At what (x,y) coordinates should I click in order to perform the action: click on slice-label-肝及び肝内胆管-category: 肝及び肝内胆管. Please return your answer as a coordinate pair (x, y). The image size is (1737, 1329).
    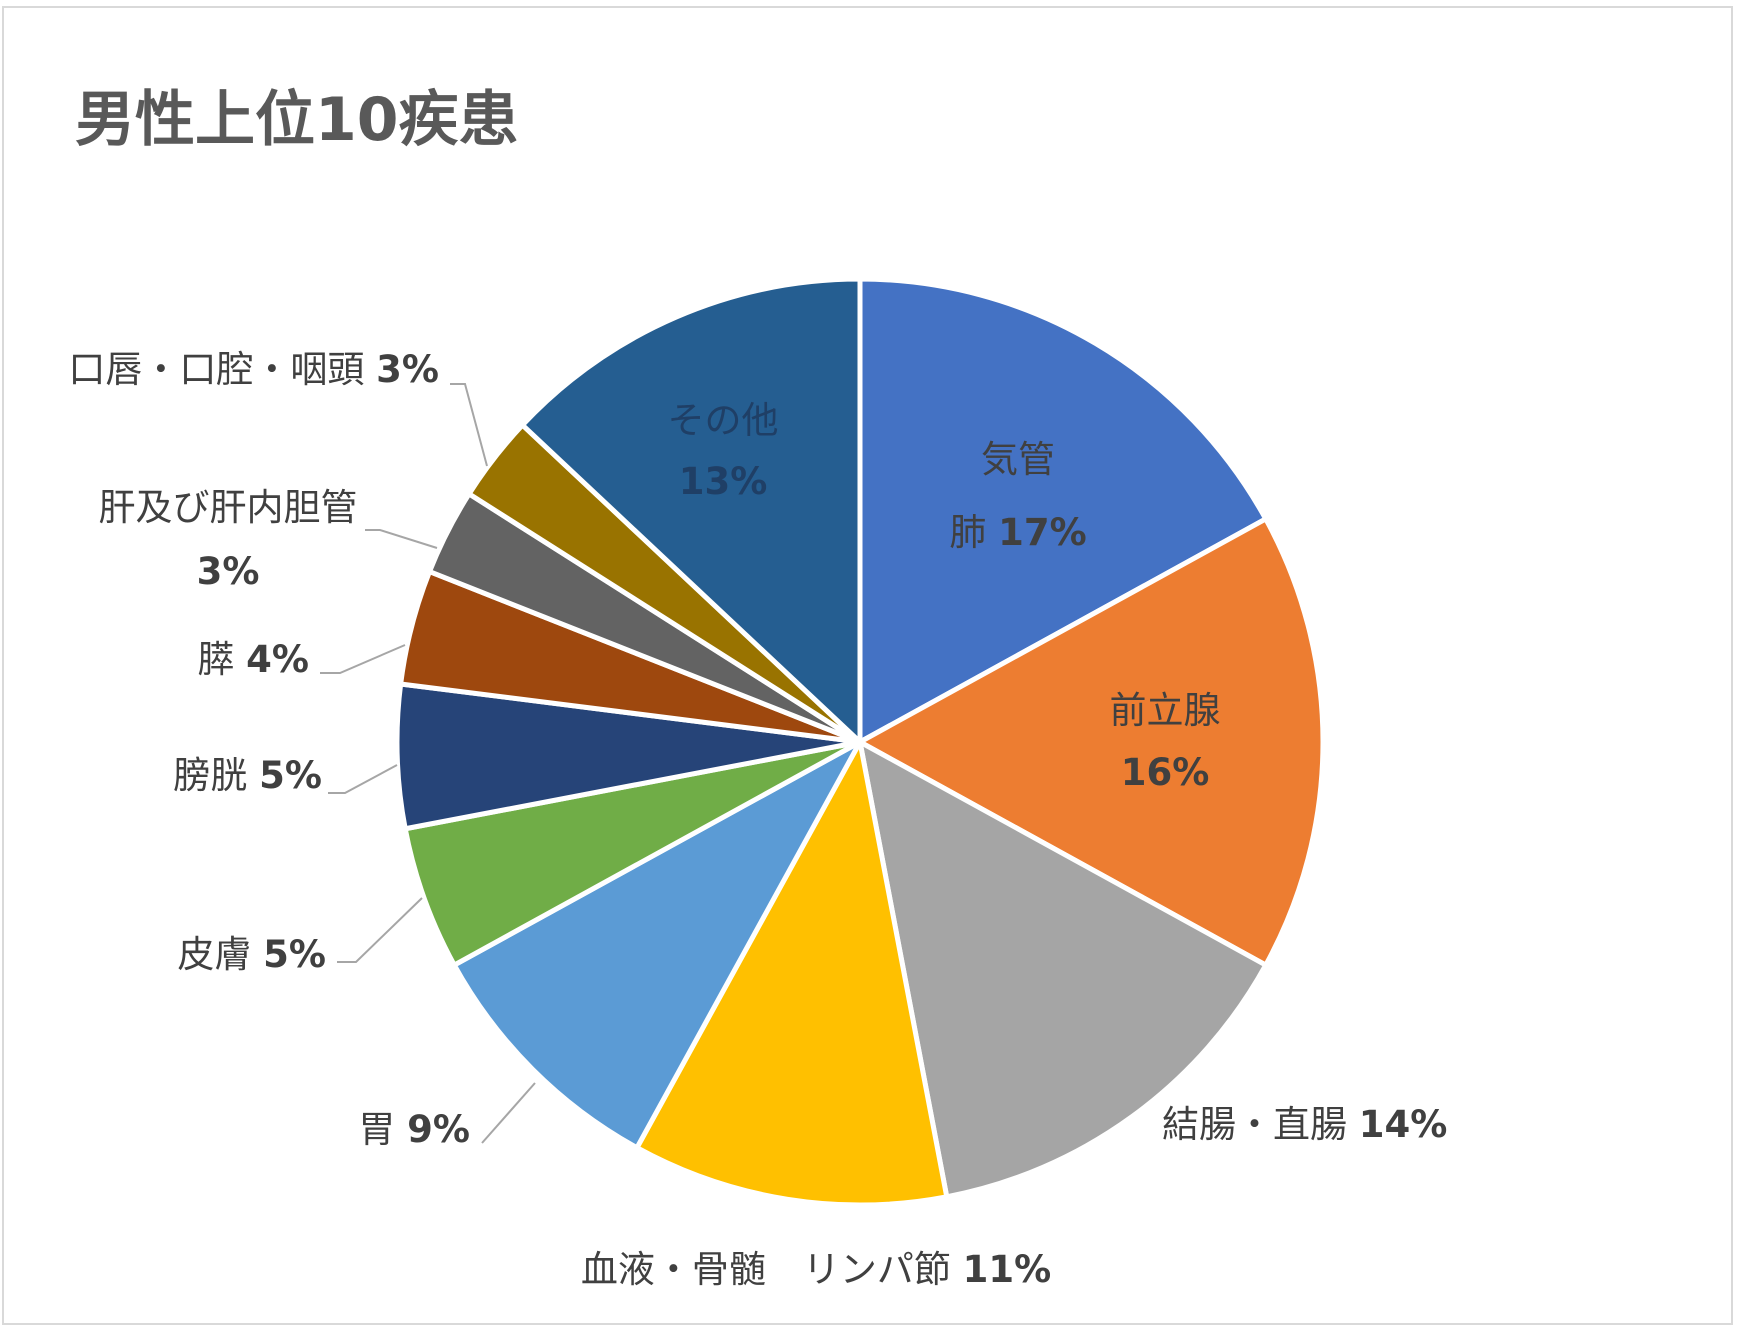
    Looking at the image, I should click on (228, 507).